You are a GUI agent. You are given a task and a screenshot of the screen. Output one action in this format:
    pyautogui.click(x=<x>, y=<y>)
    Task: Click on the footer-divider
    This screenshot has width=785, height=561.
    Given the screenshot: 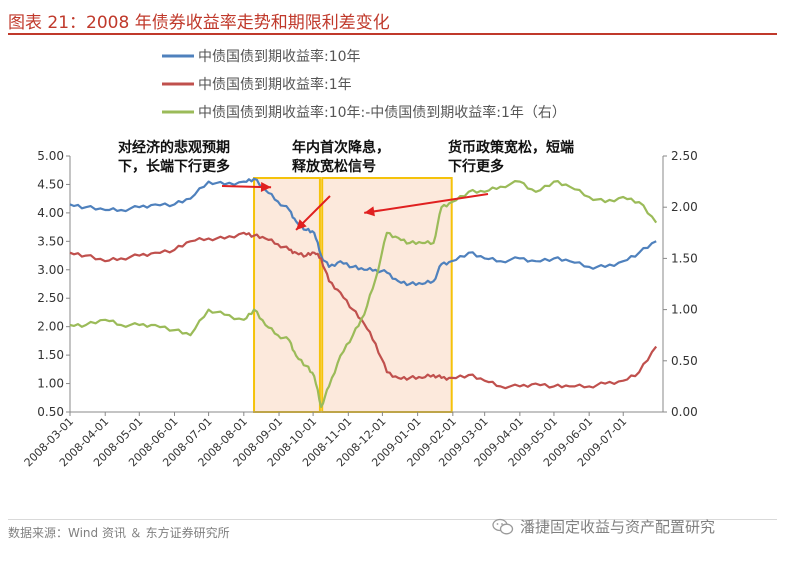 What is the action you would take?
    pyautogui.click(x=392, y=519)
    